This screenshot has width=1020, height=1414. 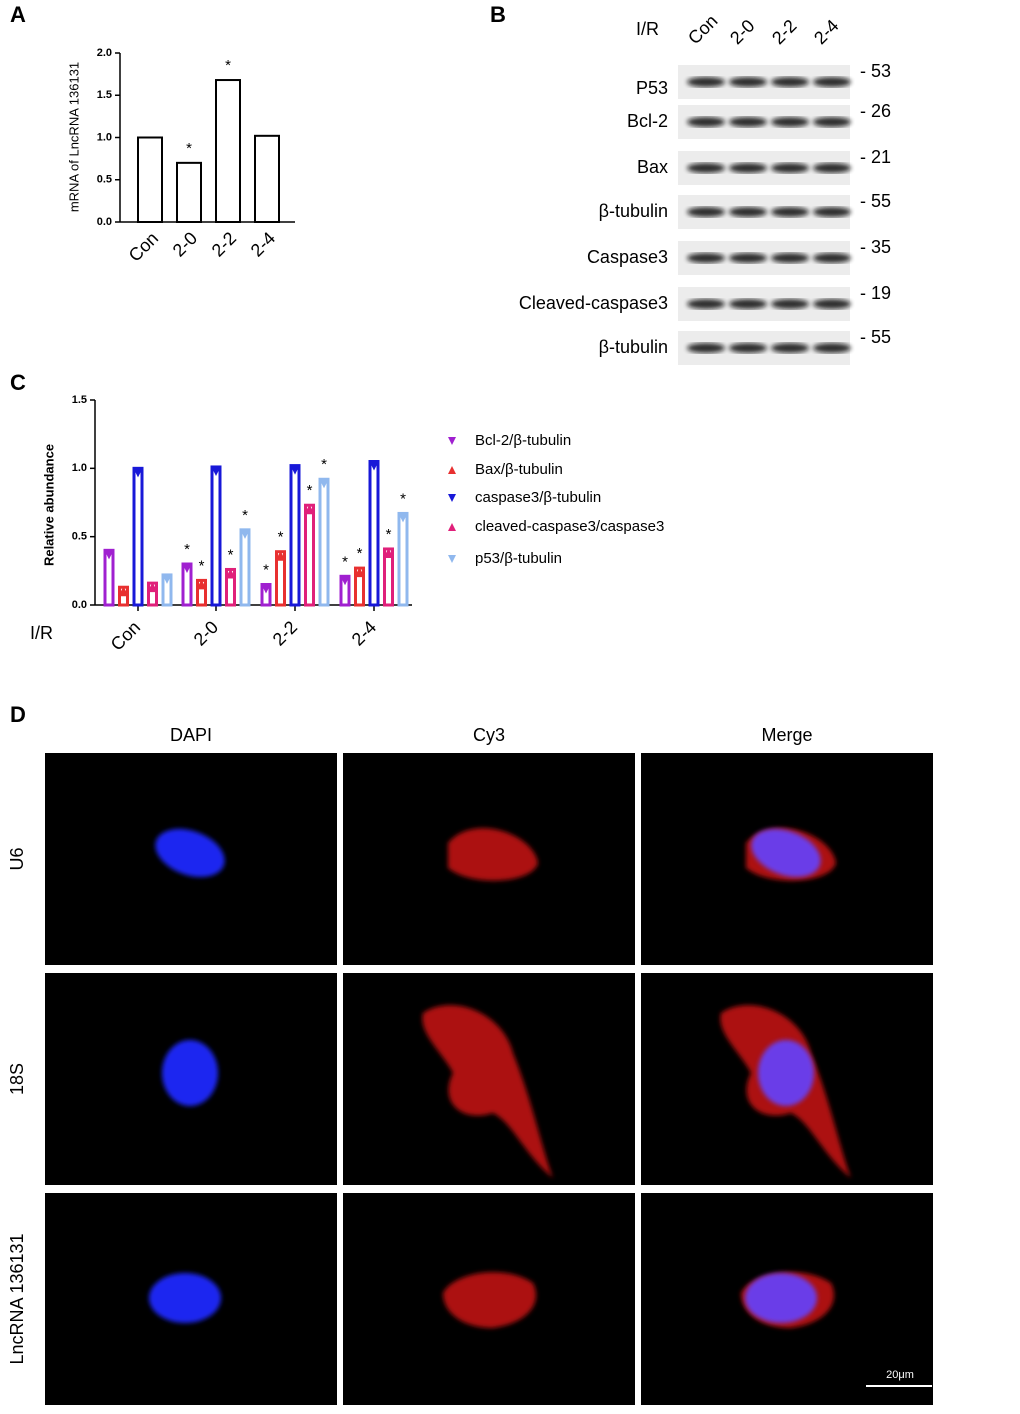 I want to click on legend-label: p53/β-tubulin, so click(x=518, y=558).